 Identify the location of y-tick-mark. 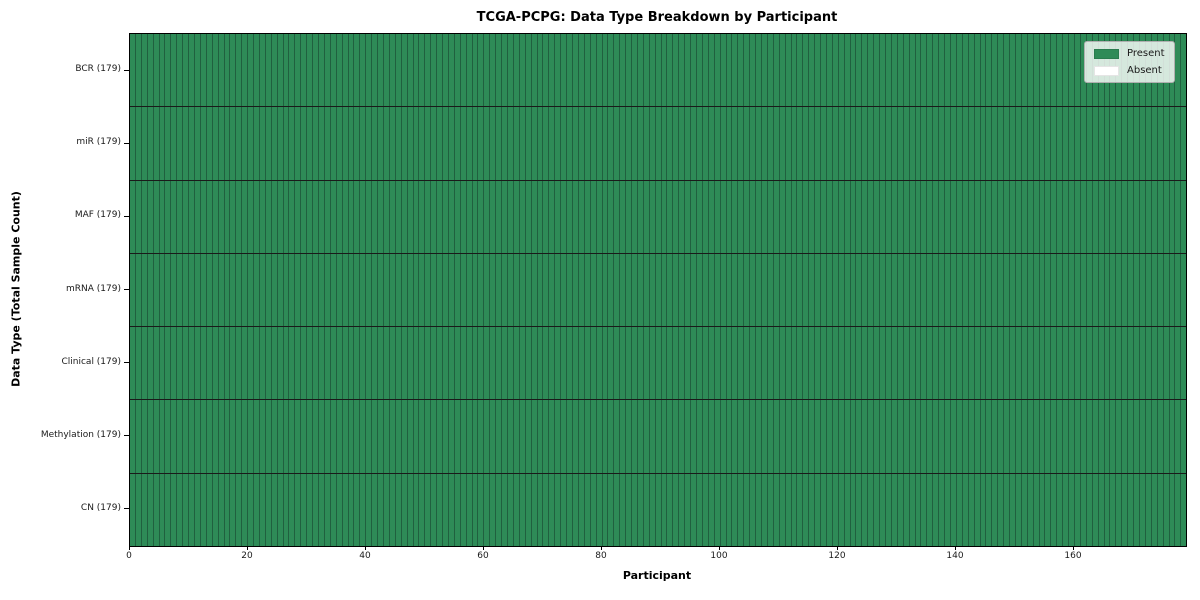
(126, 143).